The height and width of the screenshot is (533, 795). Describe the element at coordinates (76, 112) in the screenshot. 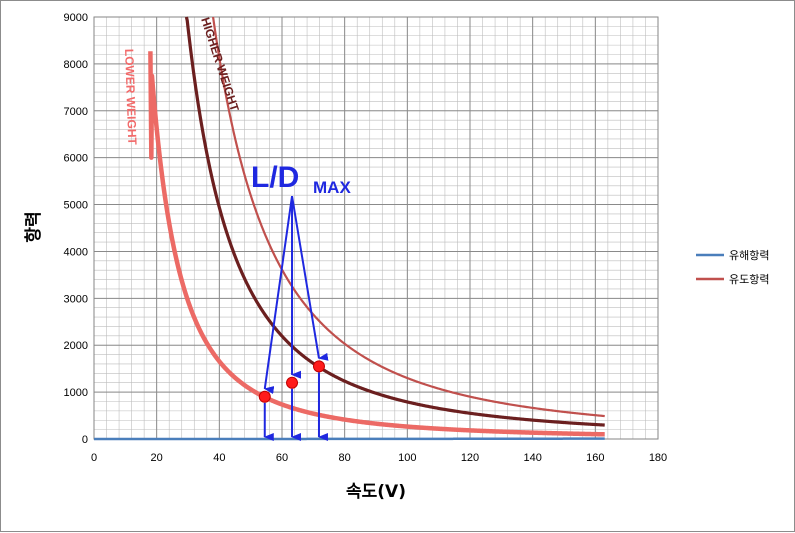

I see `y-tick-label: 7000` at that location.